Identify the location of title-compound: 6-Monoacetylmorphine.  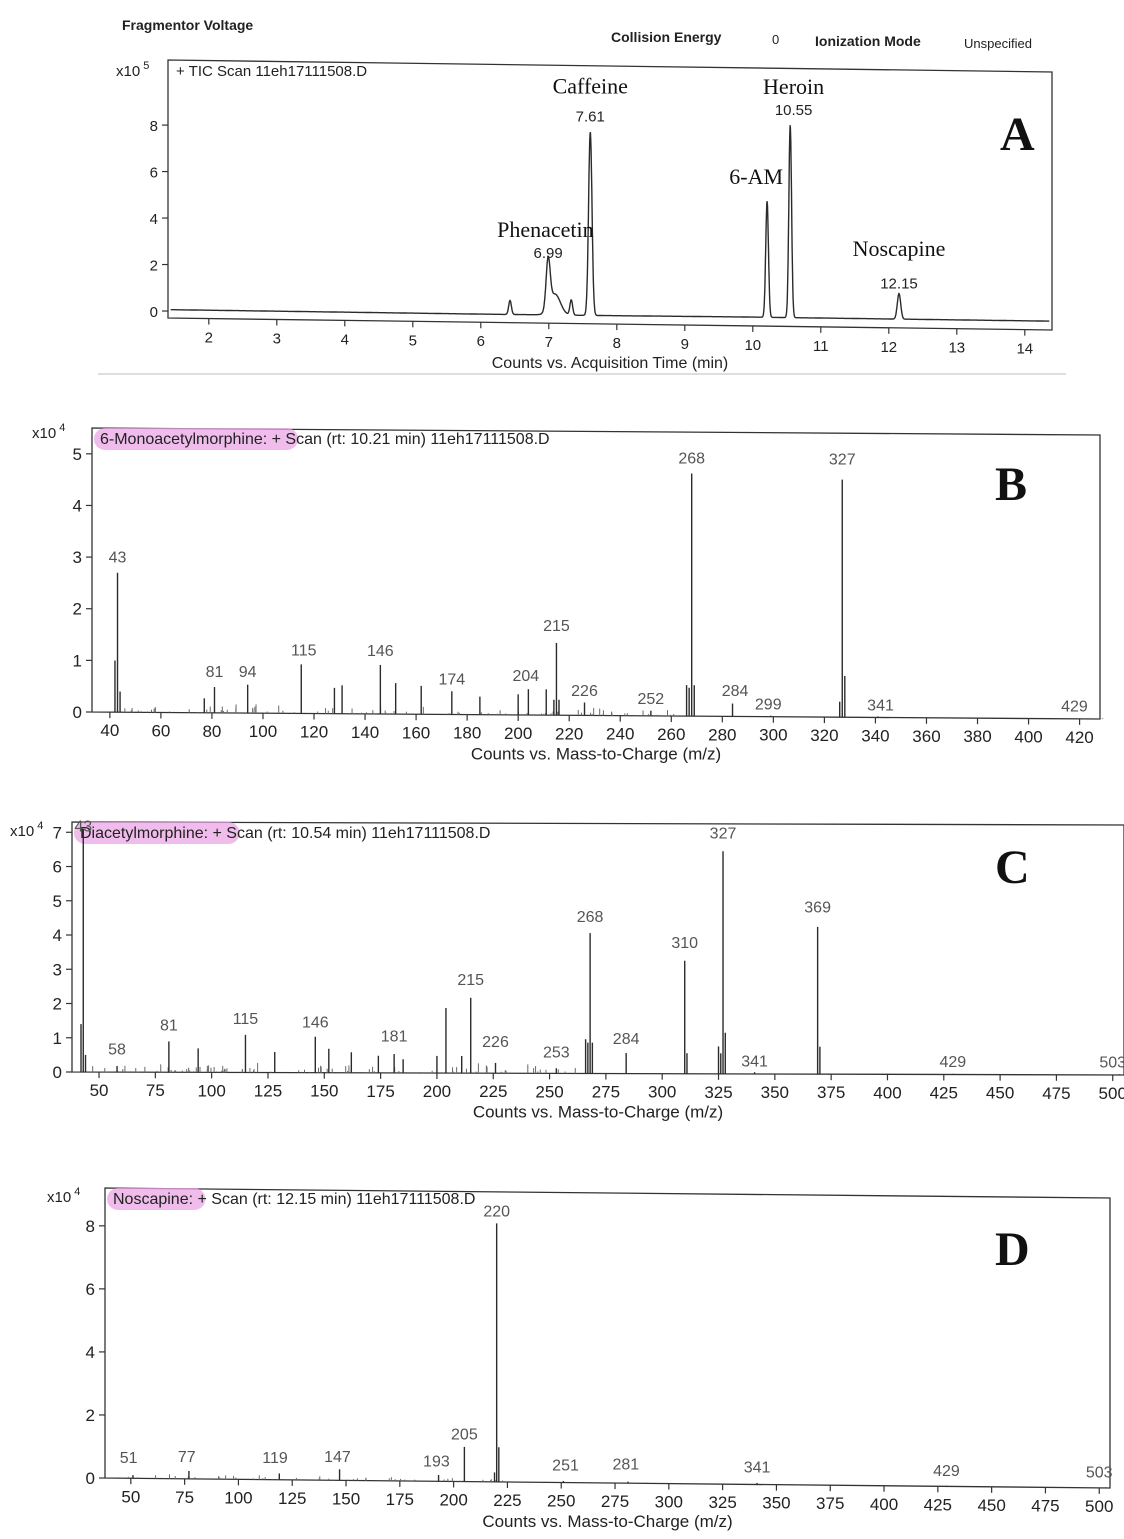
(181, 439).